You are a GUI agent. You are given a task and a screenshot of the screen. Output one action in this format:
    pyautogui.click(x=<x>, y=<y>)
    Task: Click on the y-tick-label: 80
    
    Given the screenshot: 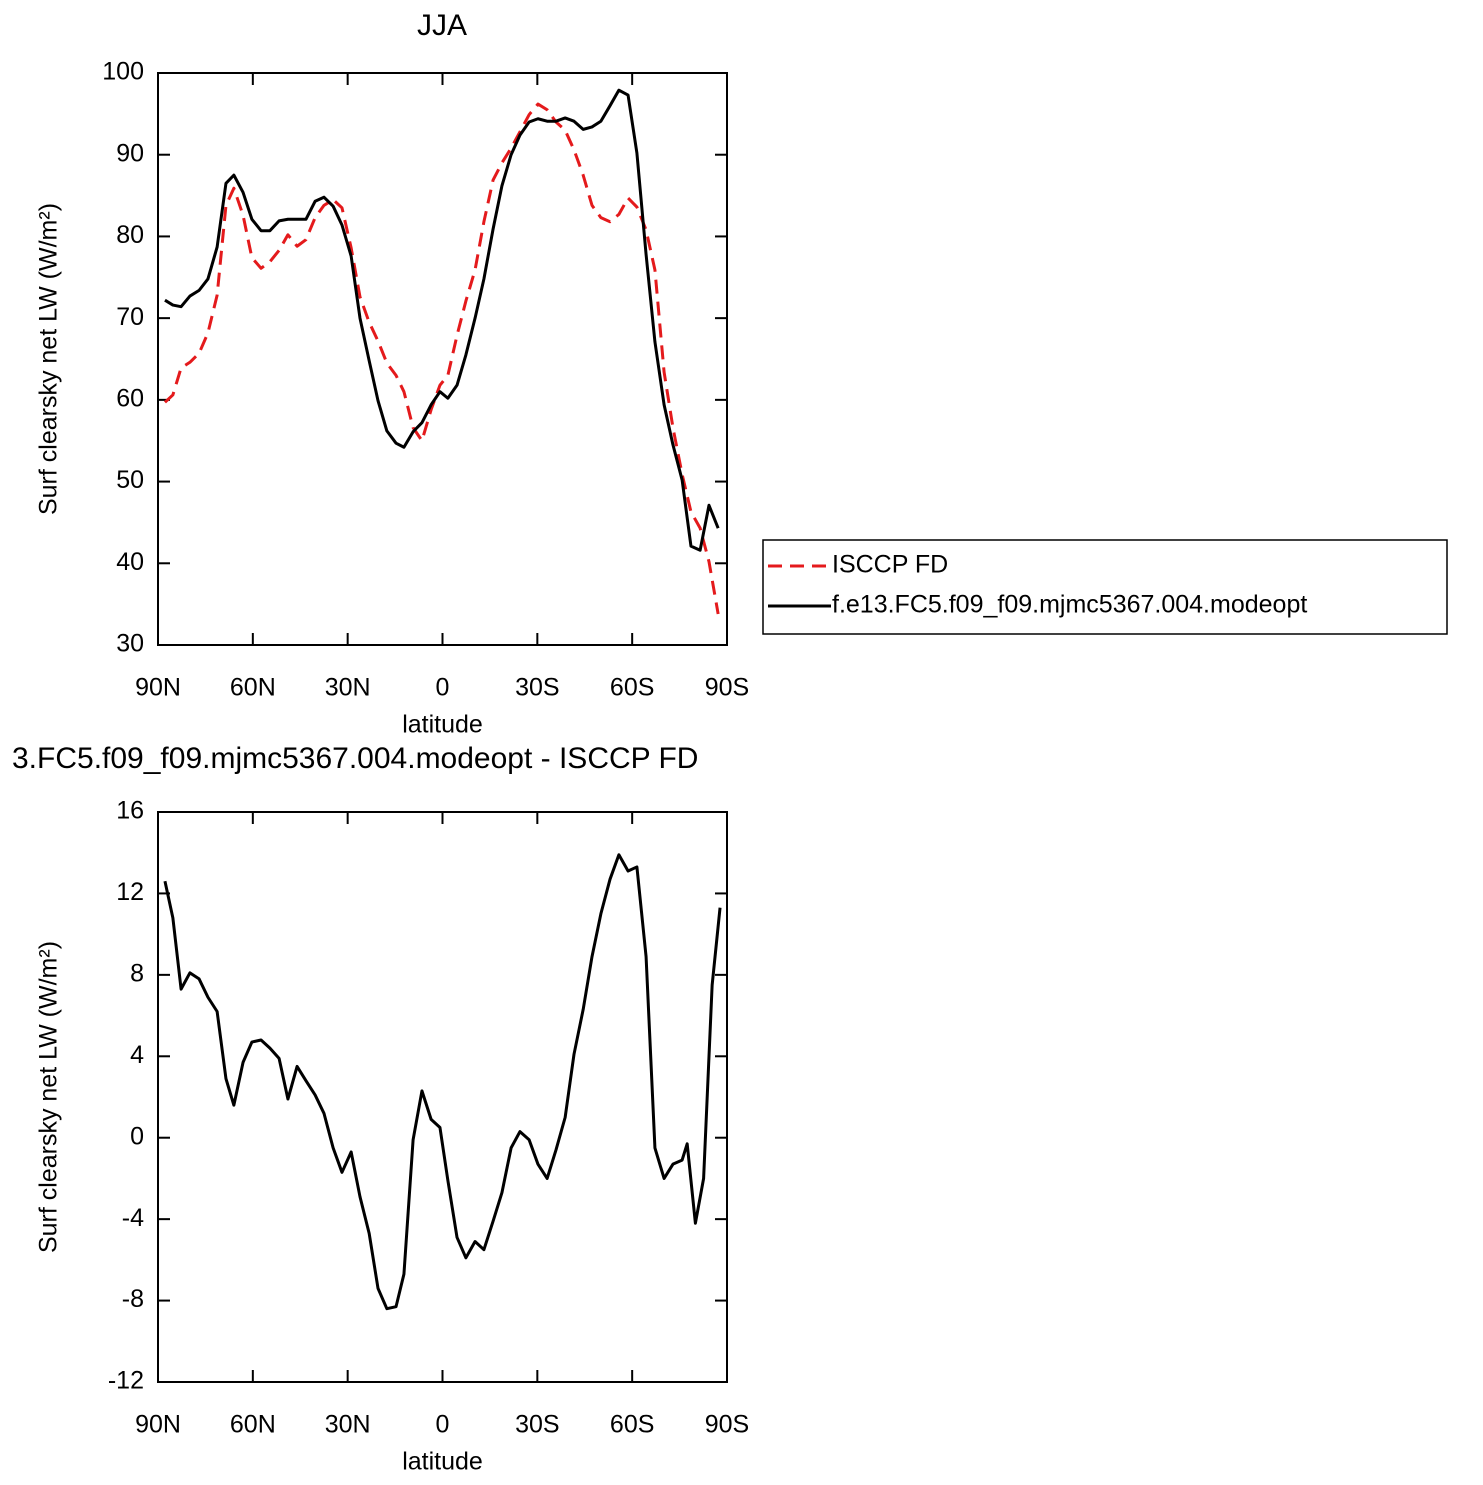 What is the action you would take?
    pyautogui.click(x=130, y=235)
    